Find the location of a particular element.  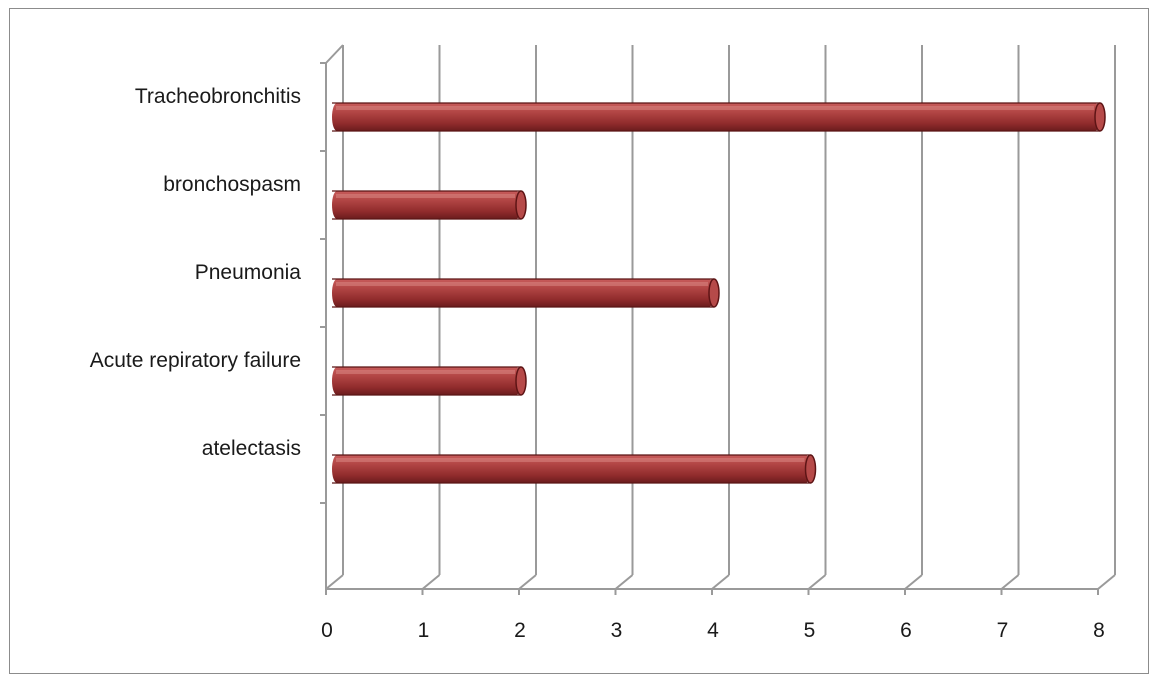

x-tick-label: 8 is located at coordinates (1099, 630).